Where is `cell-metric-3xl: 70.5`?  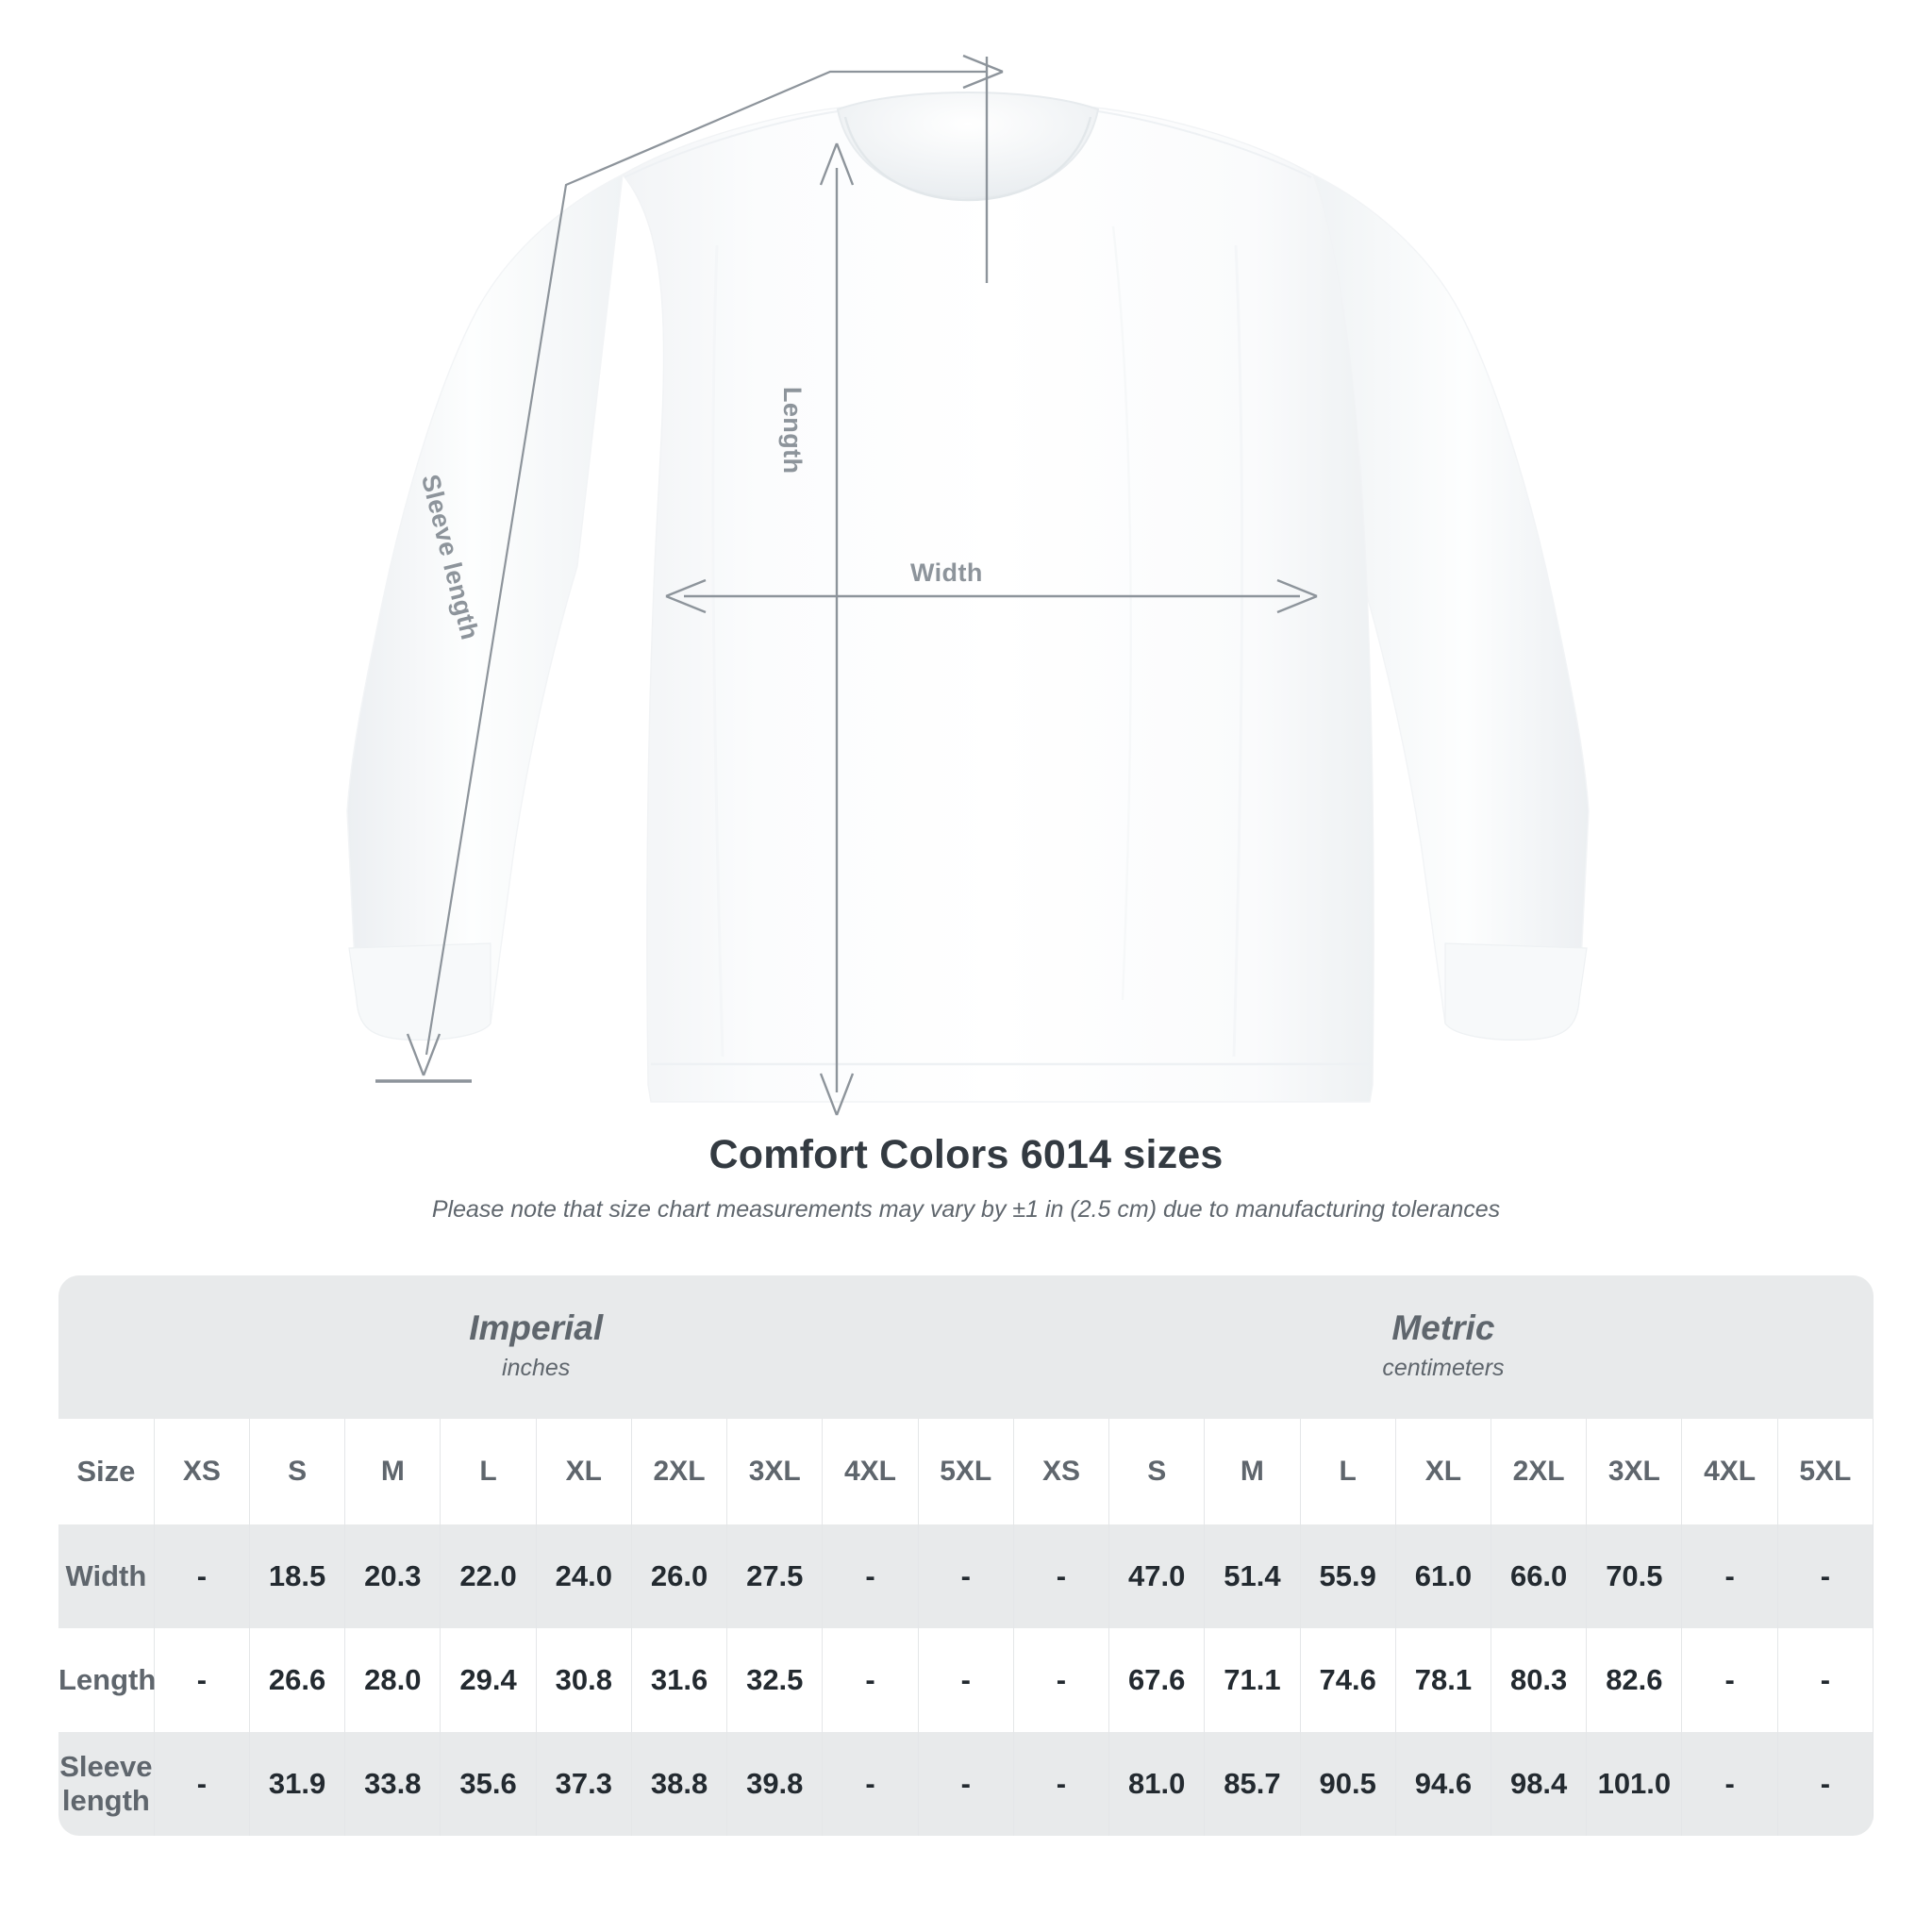
cell-metric-3xl: 70.5 is located at coordinates (1635, 1576).